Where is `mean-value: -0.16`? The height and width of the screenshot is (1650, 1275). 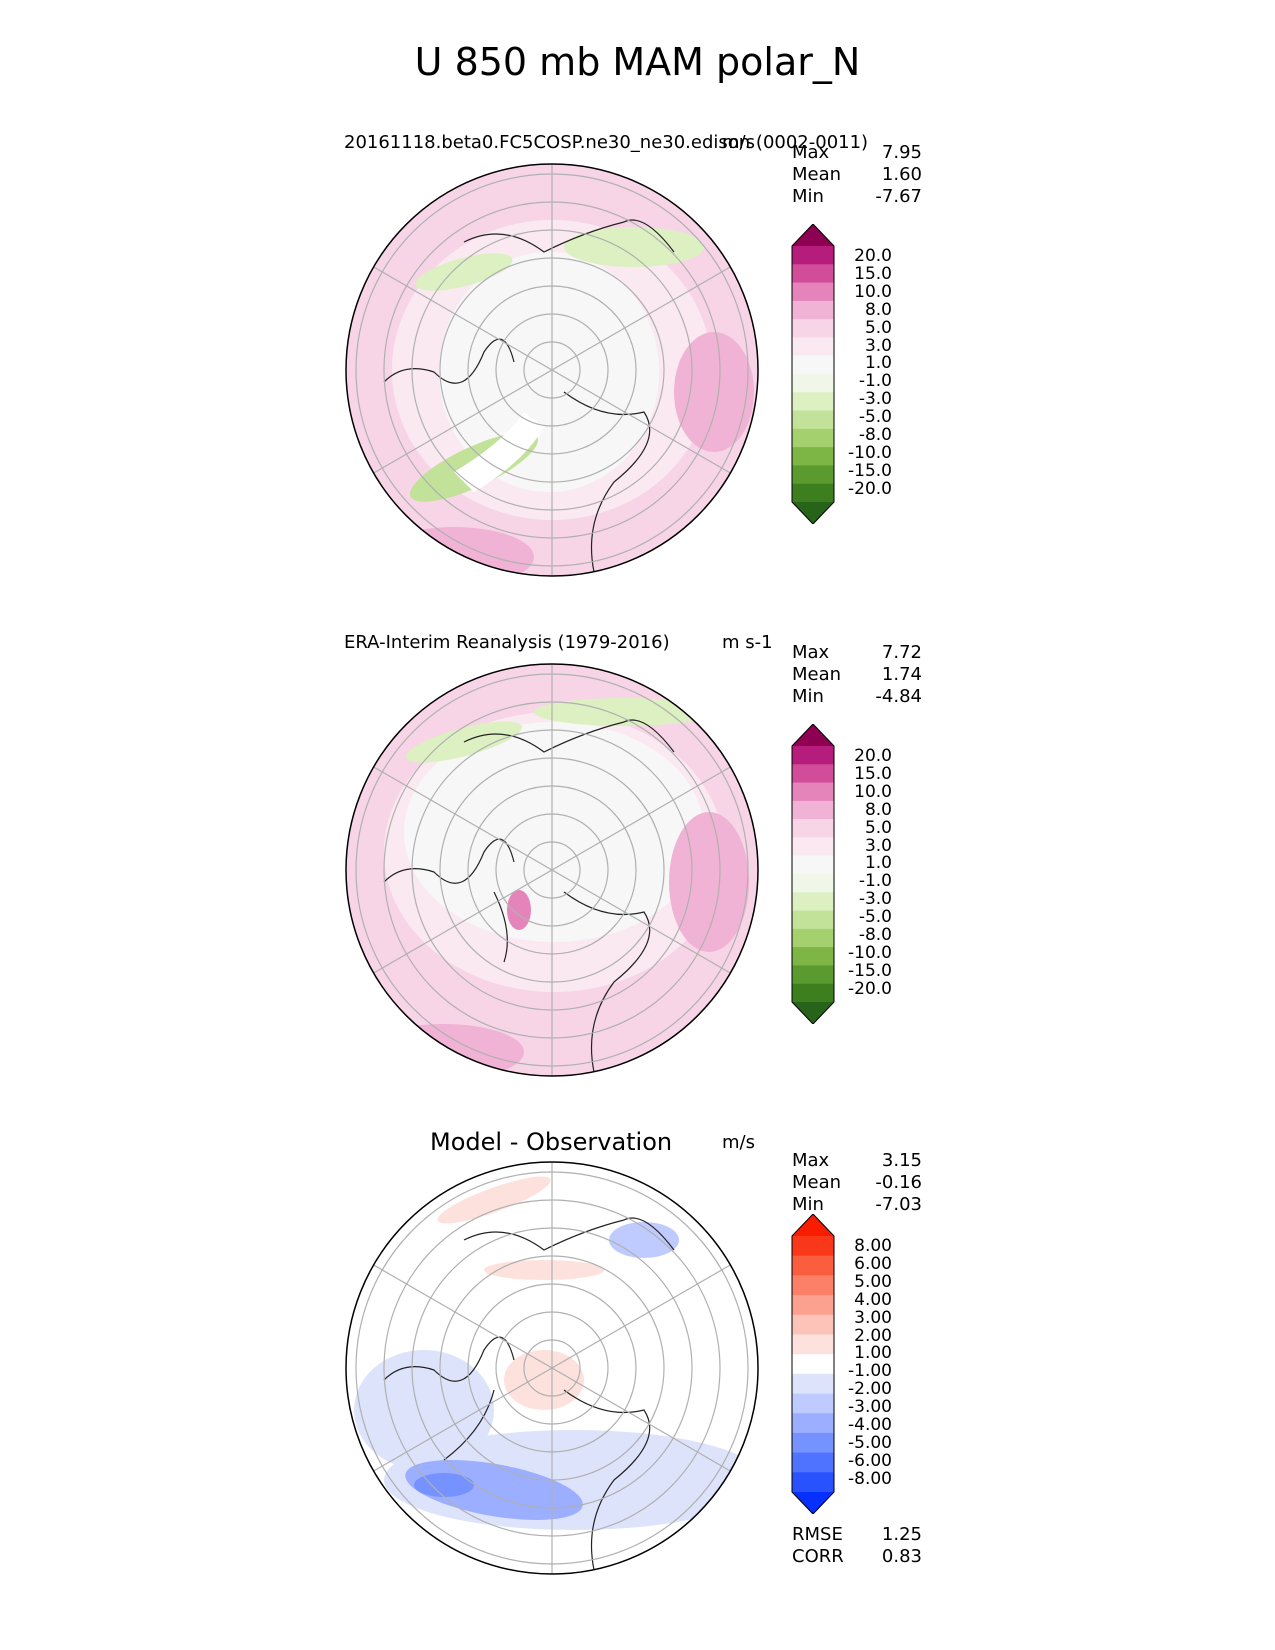 mean-value: -0.16 is located at coordinates (898, 1182).